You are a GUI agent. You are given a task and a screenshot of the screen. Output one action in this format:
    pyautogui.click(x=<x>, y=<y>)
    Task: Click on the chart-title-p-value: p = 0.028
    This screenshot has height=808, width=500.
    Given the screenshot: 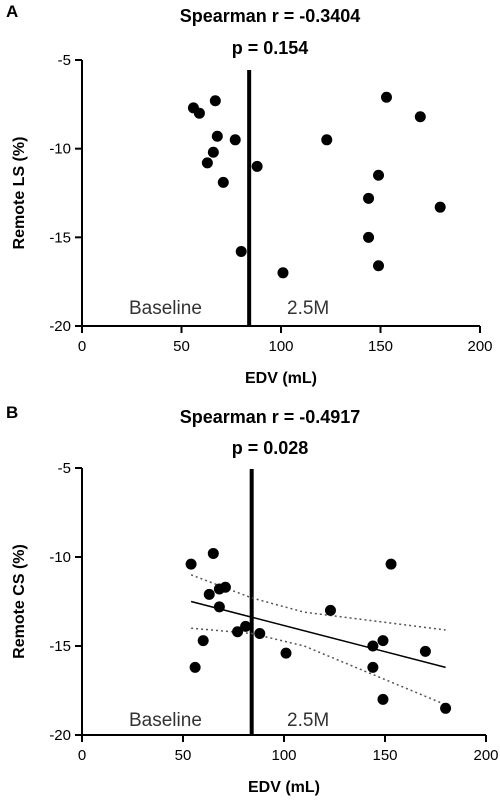 What is the action you would take?
    pyautogui.click(x=270, y=448)
    